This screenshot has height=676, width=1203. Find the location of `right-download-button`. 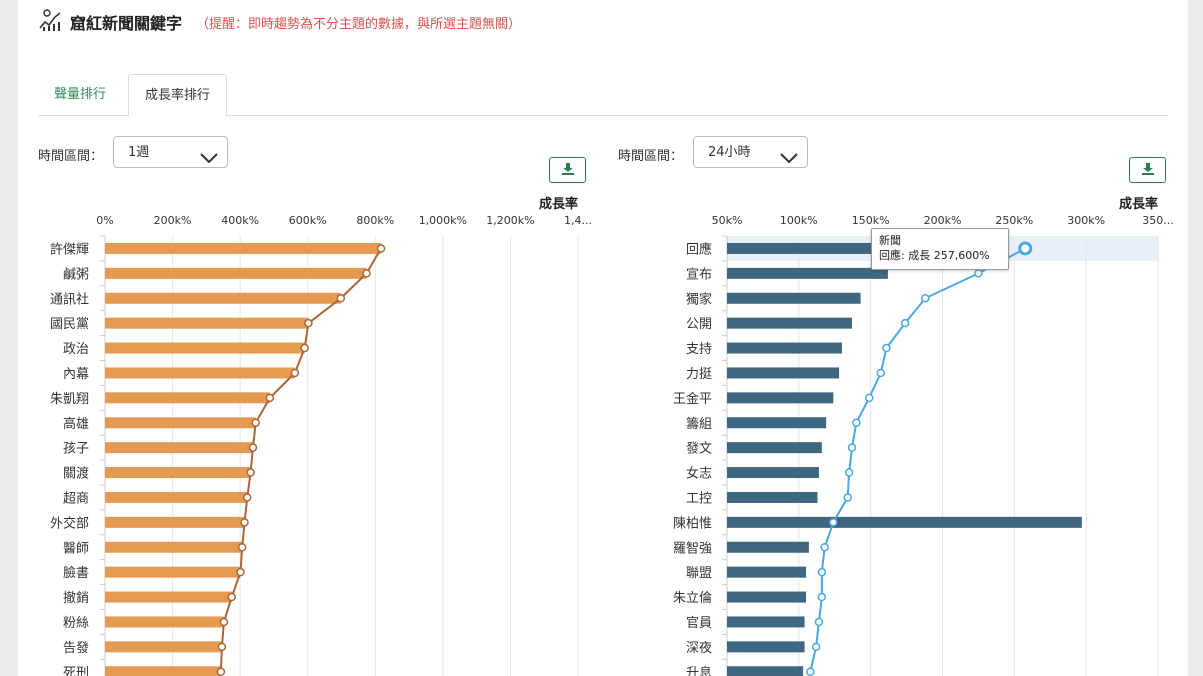

right-download-button is located at coordinates (1147, 170).